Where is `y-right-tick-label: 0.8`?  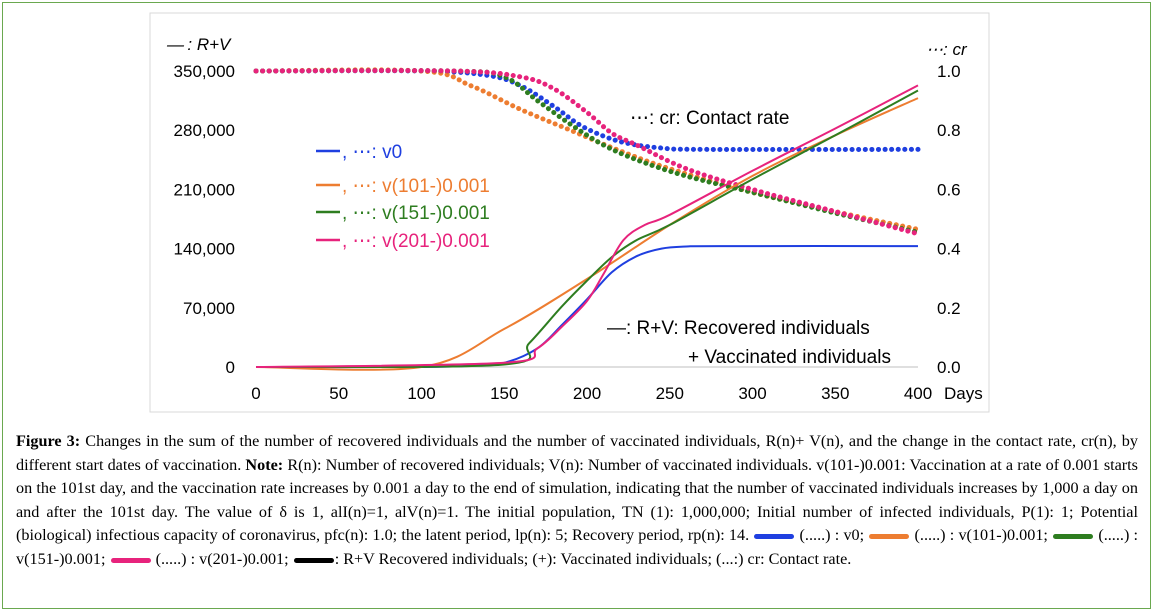 y-right-tick-label: 0.8 is located at coordinates (949, 130).